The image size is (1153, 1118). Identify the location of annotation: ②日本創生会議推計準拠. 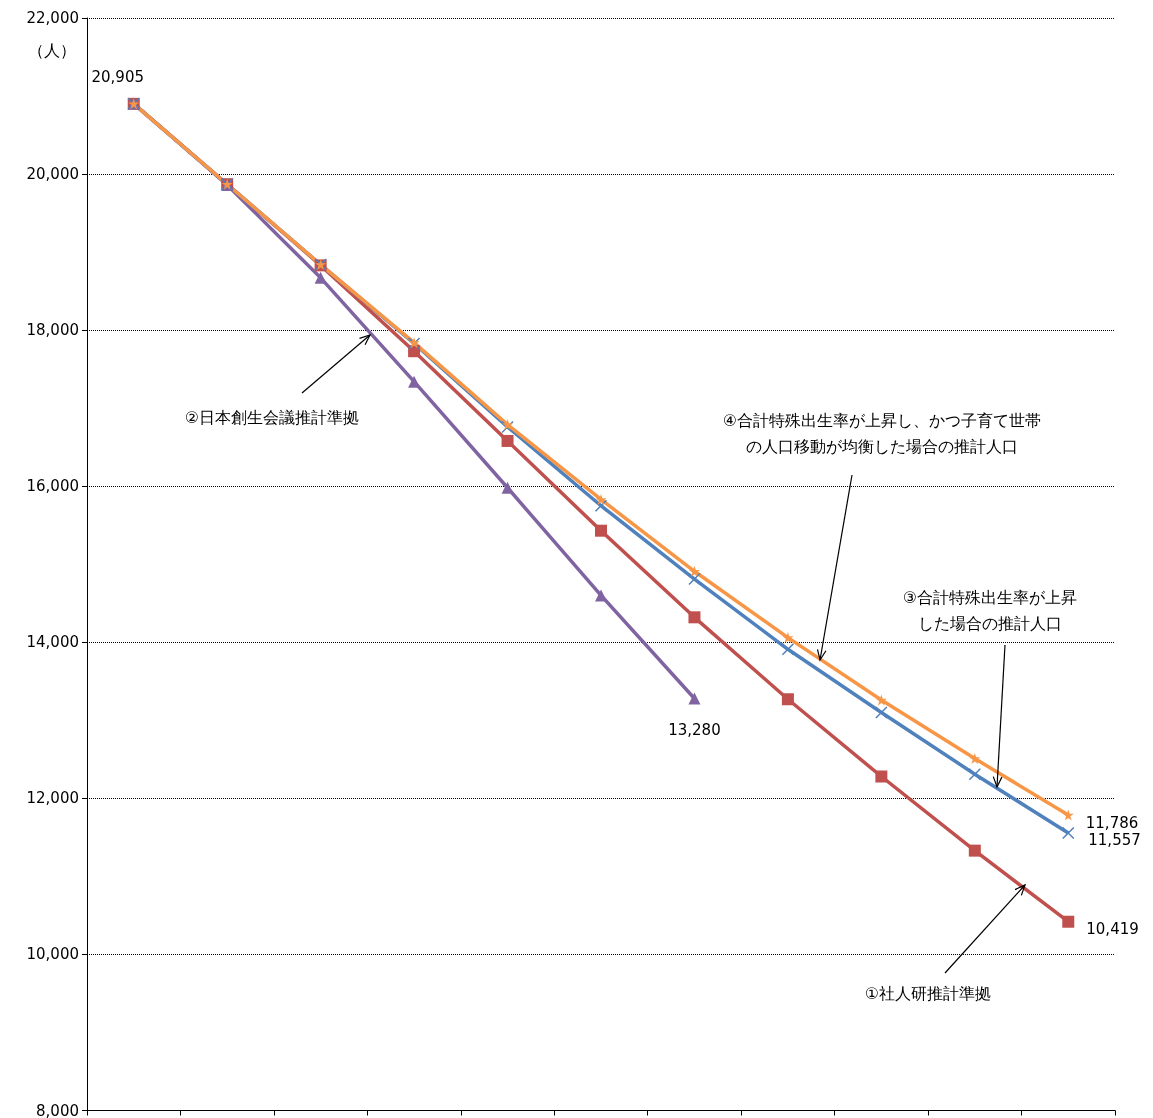
(272, 417).